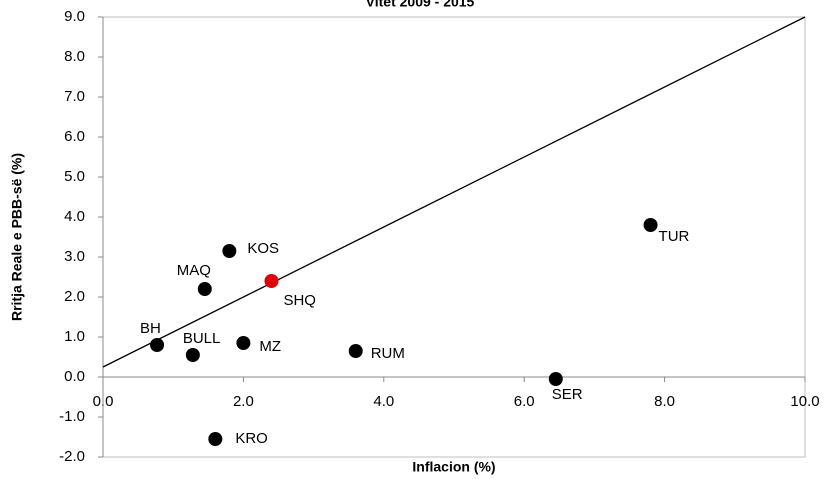 The image size is (833, 479). What do you see at coordinates (74, 256) in the screenshot?
I see `y-tick-label: 3.0` at bounding box center [74, 256].